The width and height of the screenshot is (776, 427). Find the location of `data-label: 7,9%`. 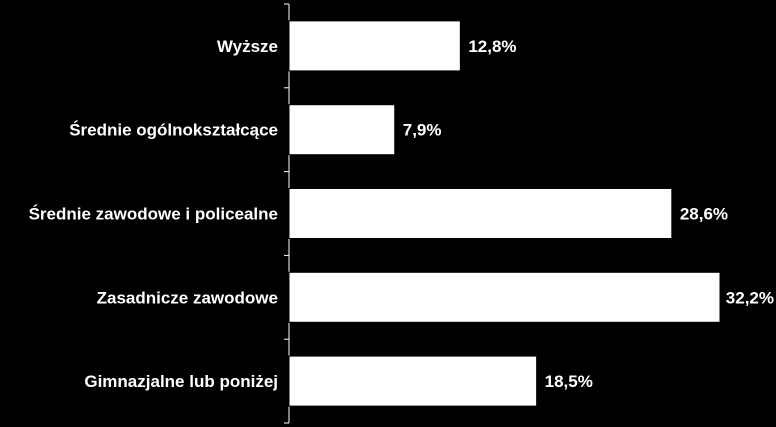

data-label: 7,9% is located at coordinates (422, 130).